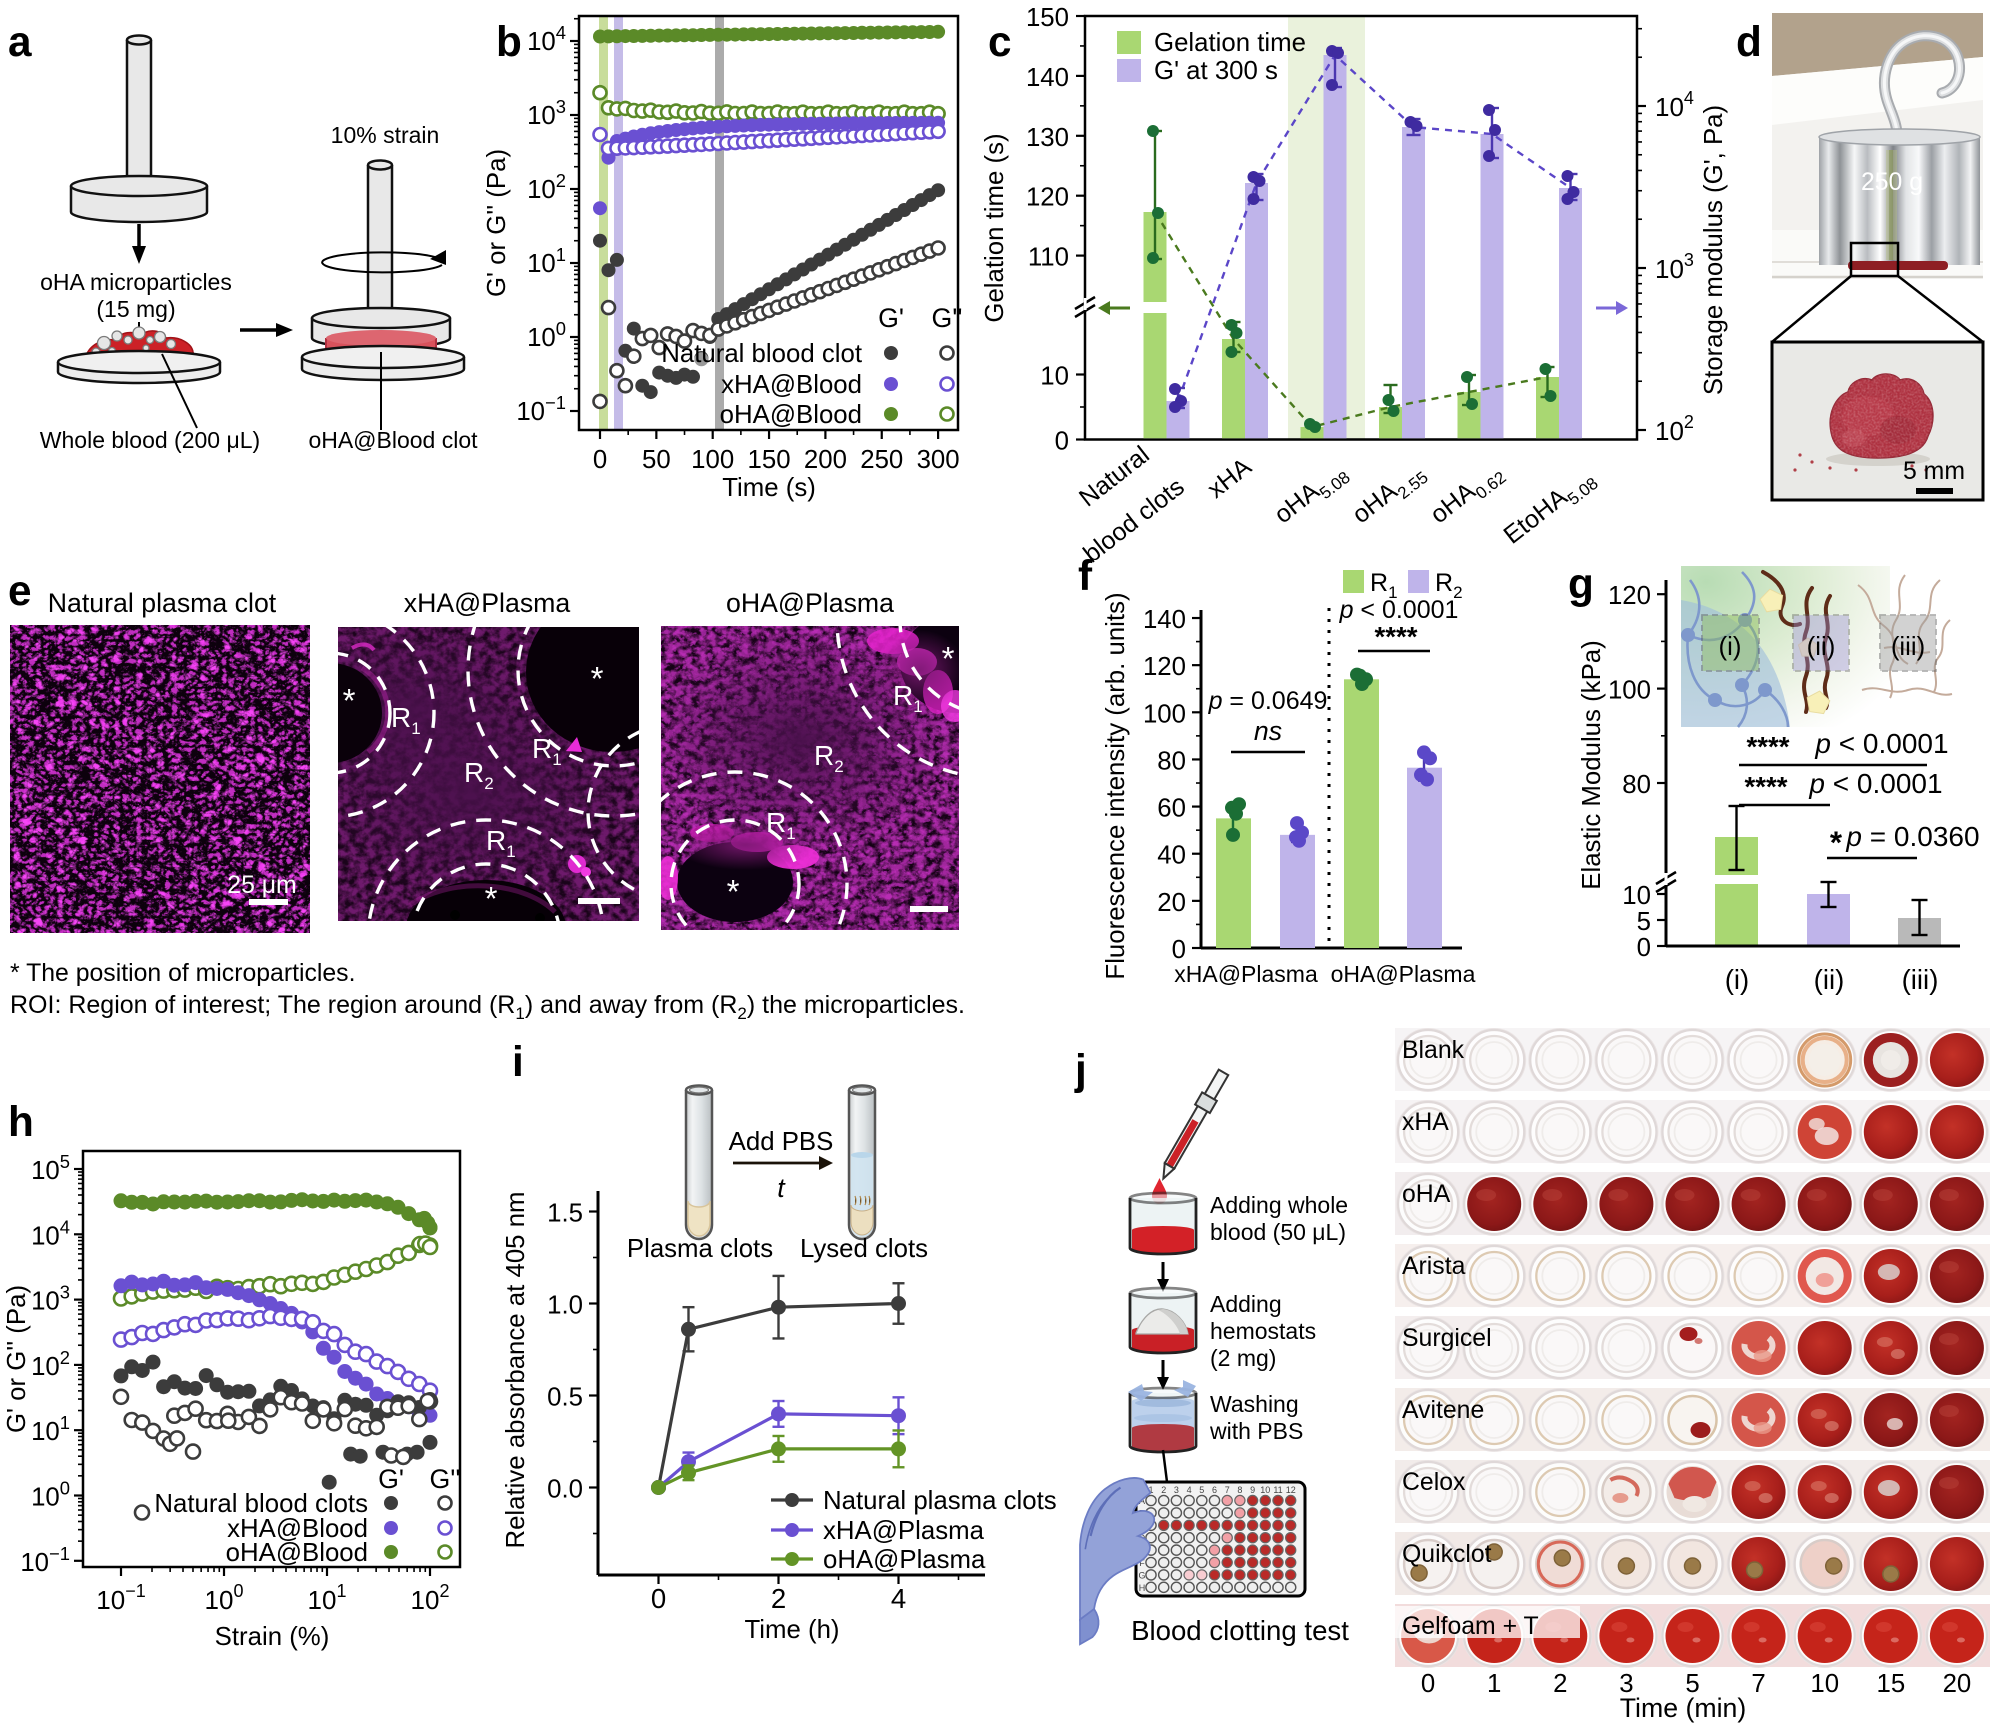 The width and height of the screenshot is (1990, 1724). Describe the element at coordinates (1085, 575) in the screenshot. I see `svg-text: f` at that location.